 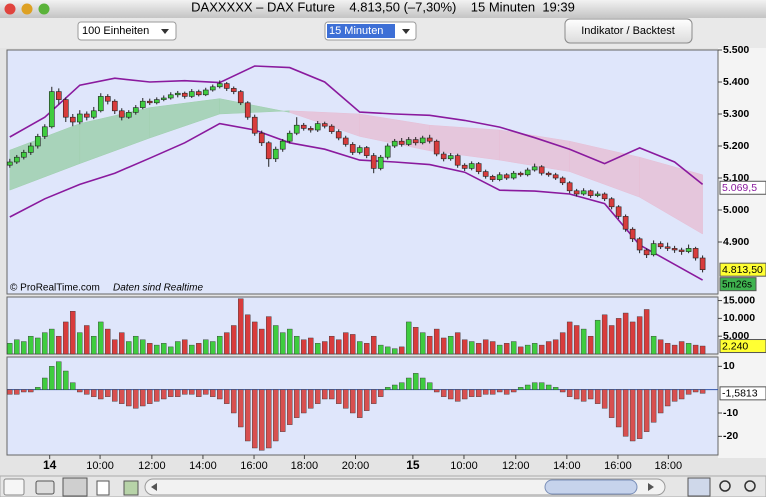 What do you see at coordinates (203, 466) in the screenshot?
I see `x-tick-label: 14:00` at bounding box center [203, 466].